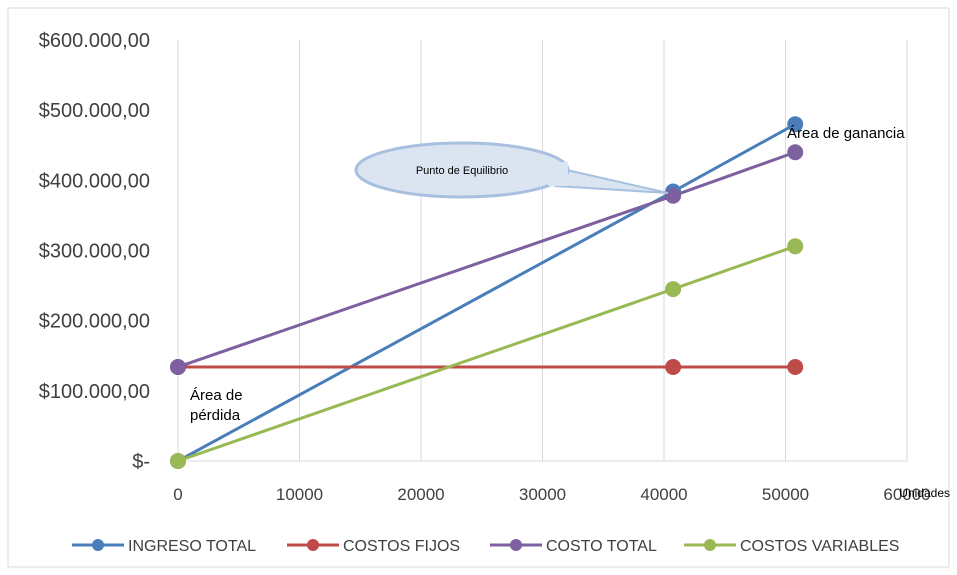  I want to click on y-tick-label: $600.000,00, so click(94, 41).